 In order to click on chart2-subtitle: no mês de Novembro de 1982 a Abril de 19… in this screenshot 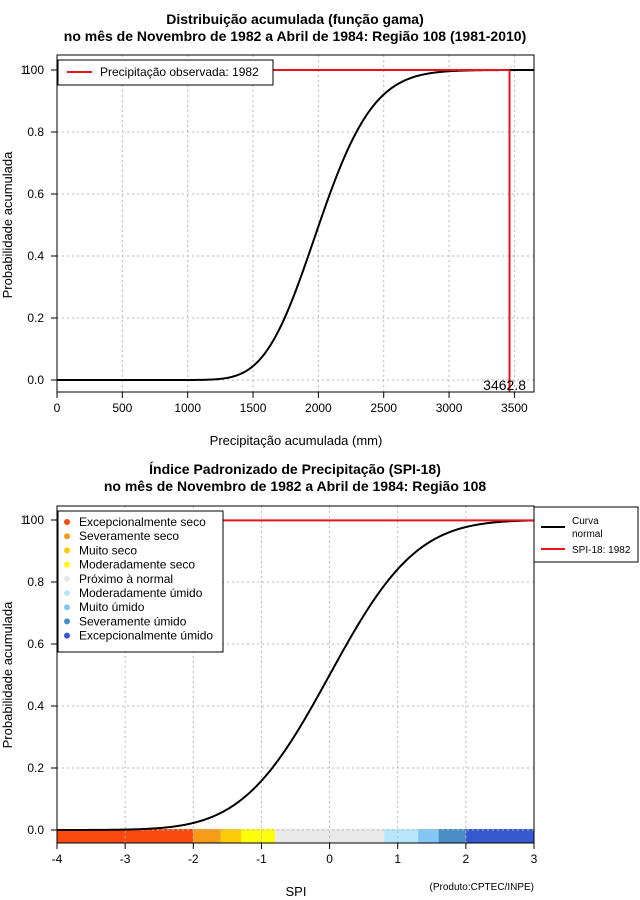, I will do `click(295, 486)`.